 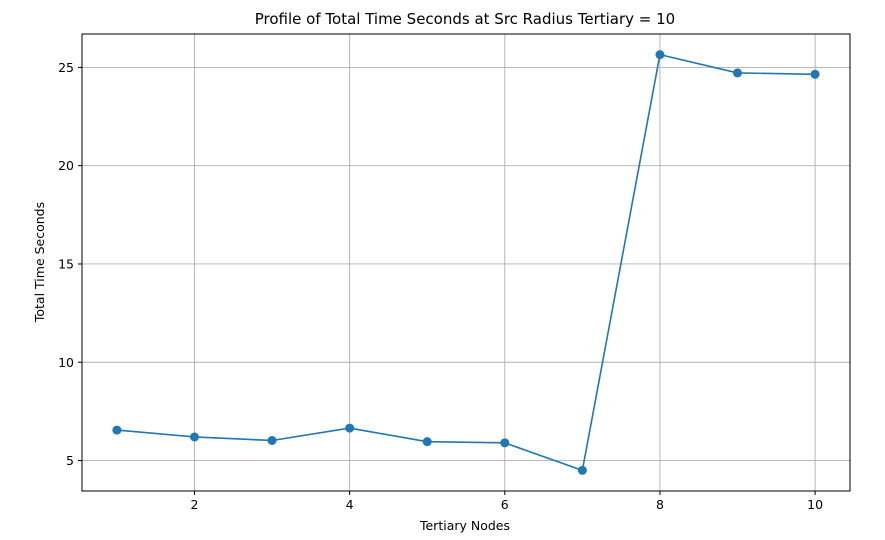 I want to click on x-tick-label: 6, so click(x=505, y=504).